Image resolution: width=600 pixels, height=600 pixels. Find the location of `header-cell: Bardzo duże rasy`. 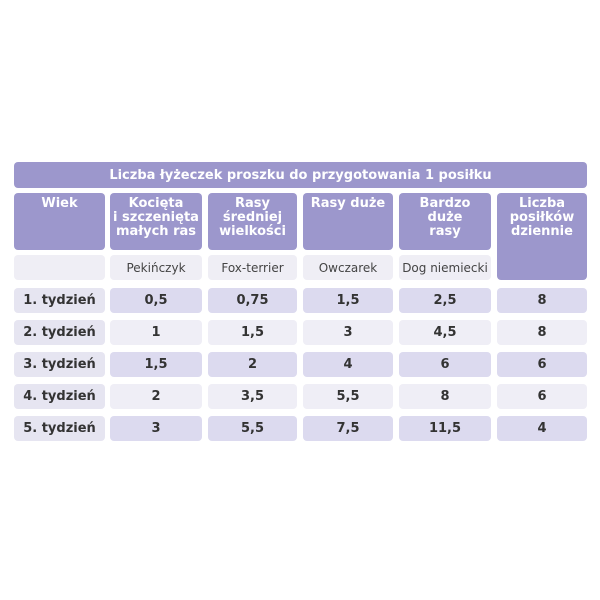

header-cell: Bardzo duże rasy is located at coordinates (445, 221).